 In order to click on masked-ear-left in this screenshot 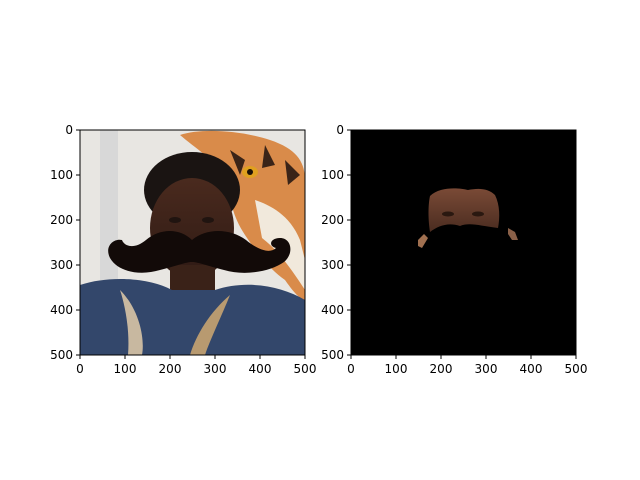, I will do `click(423, 241)`.